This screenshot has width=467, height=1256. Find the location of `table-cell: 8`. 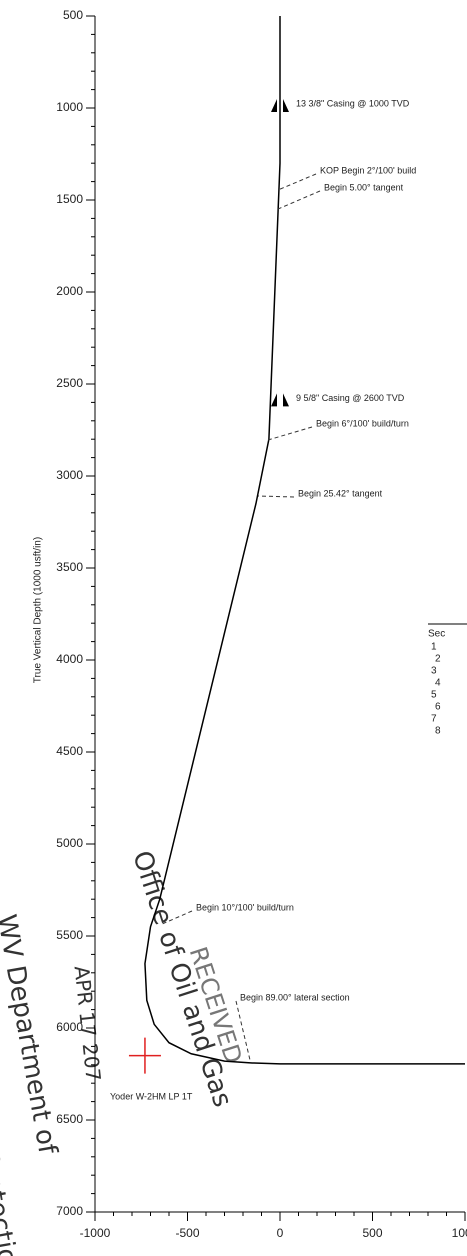

table-cell: 8 is located at coordinates (438, 731).